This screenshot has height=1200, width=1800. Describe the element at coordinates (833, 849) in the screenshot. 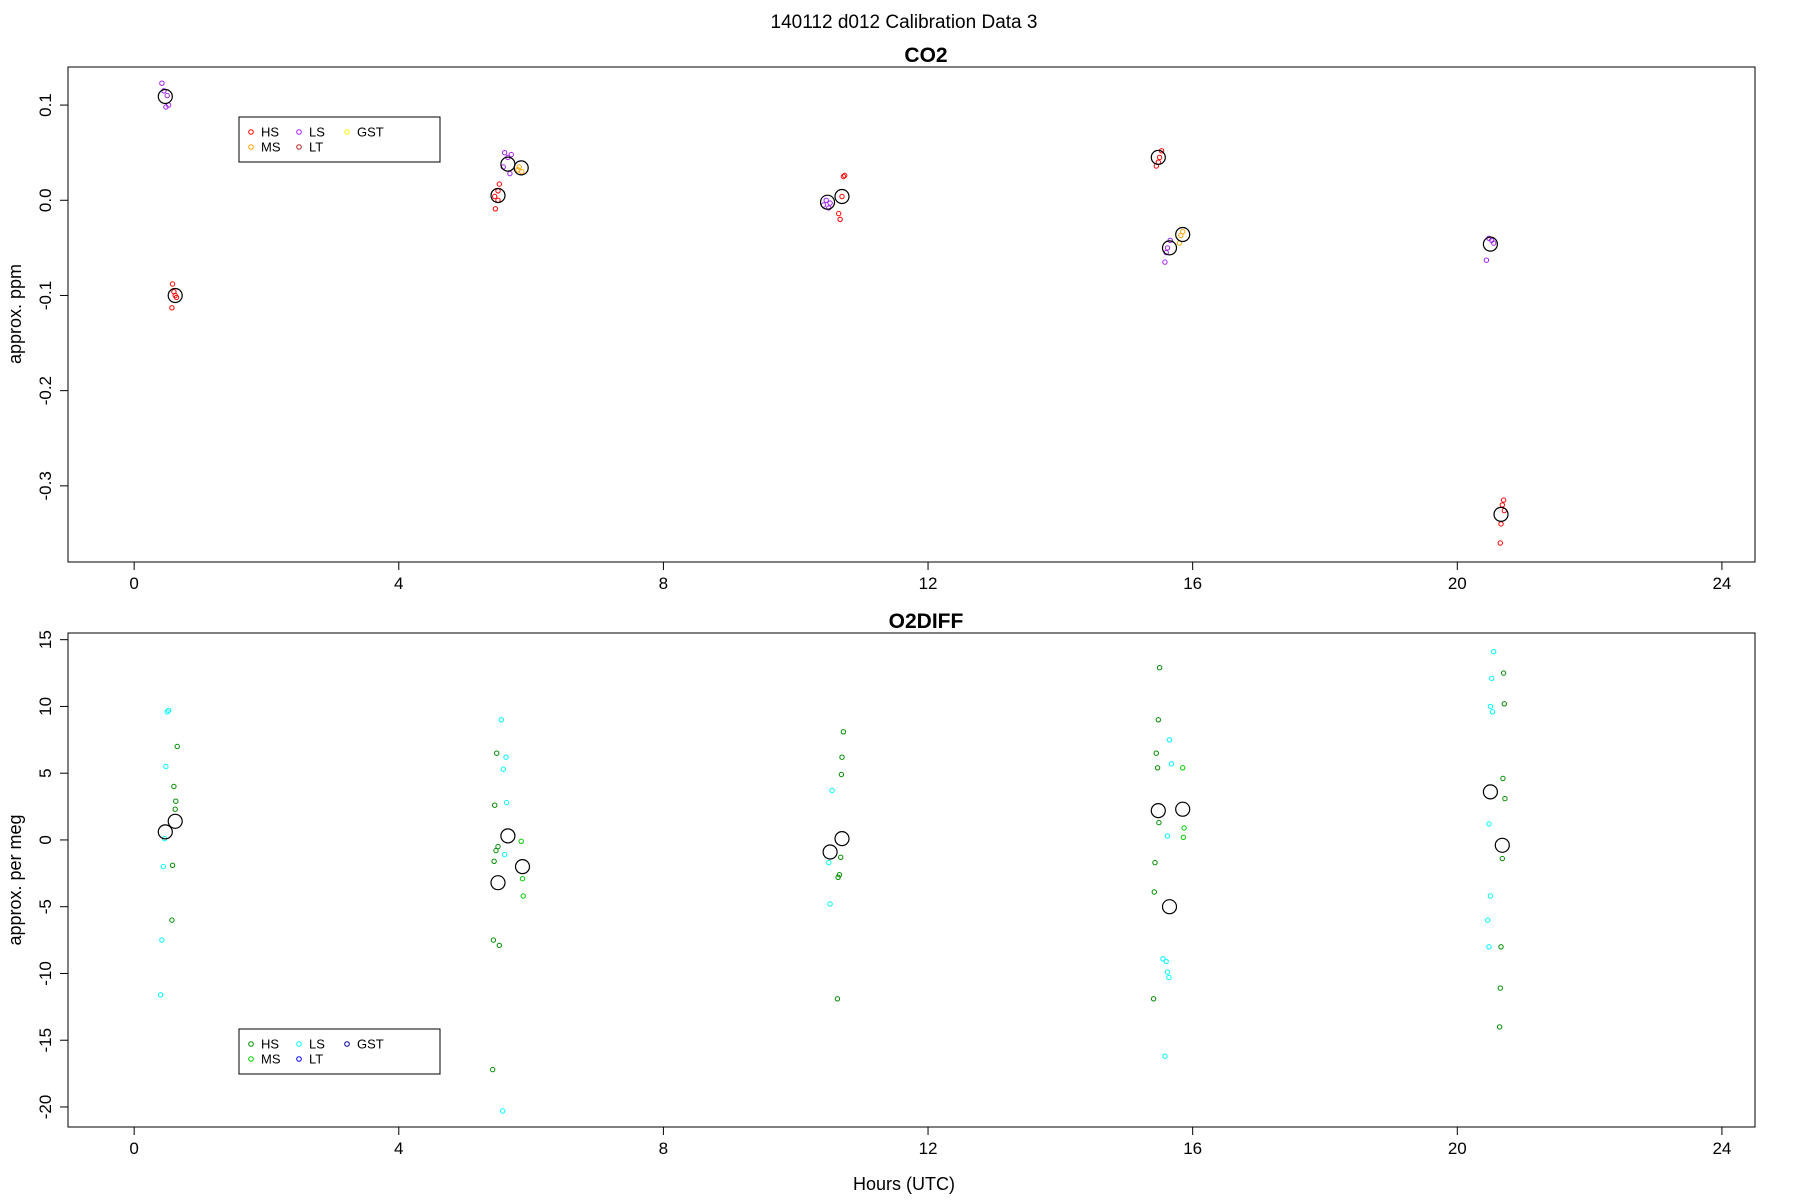

I see `series-o2diff-mean` at that location.